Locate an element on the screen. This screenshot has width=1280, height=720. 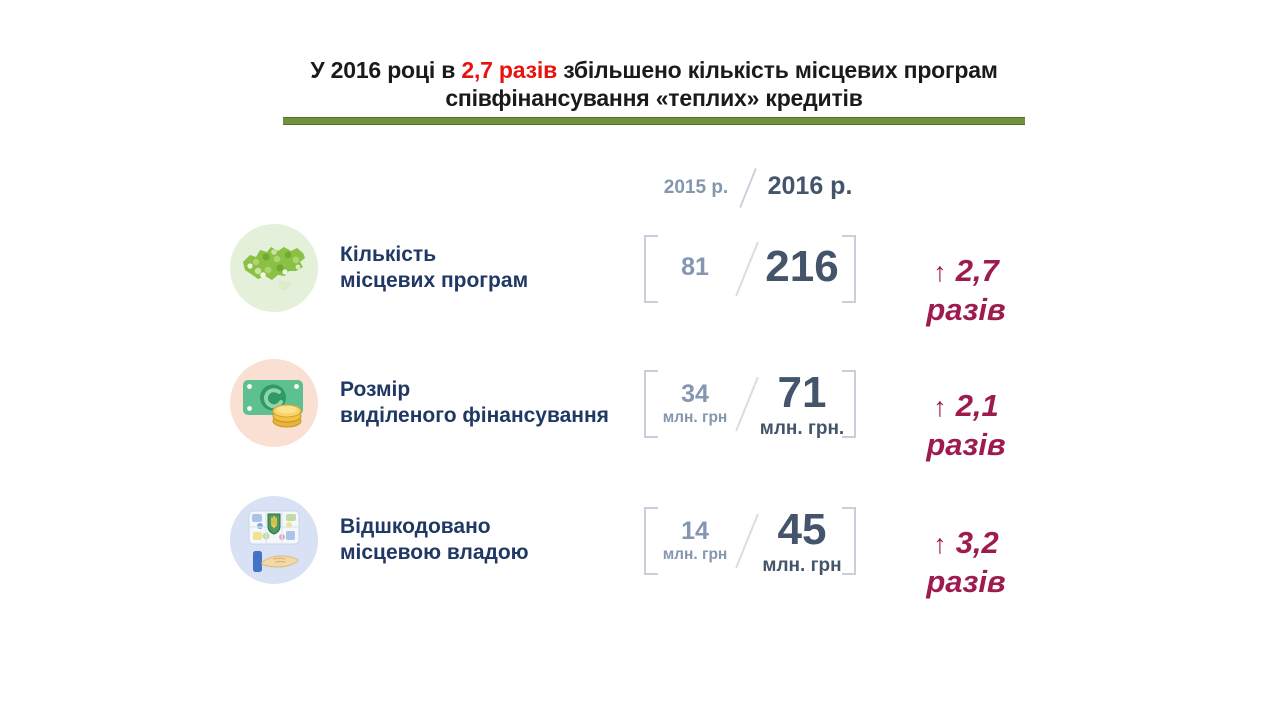
value-2016-number: 216 is located at coordinates (802, 266).